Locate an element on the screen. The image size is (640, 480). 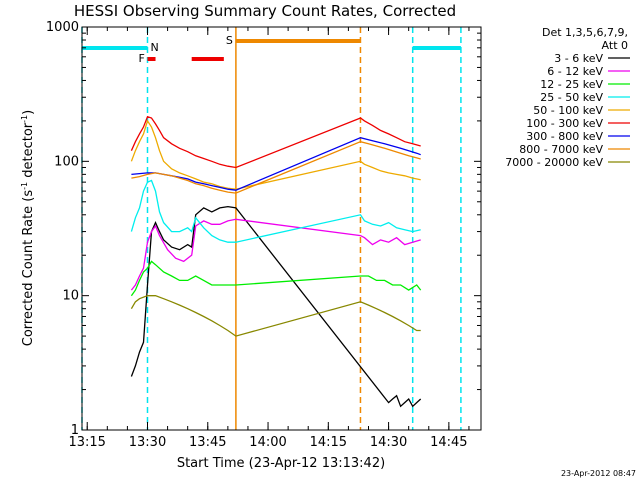
y-axis-label-sup1: -1 is located at coordinates (24, 186).